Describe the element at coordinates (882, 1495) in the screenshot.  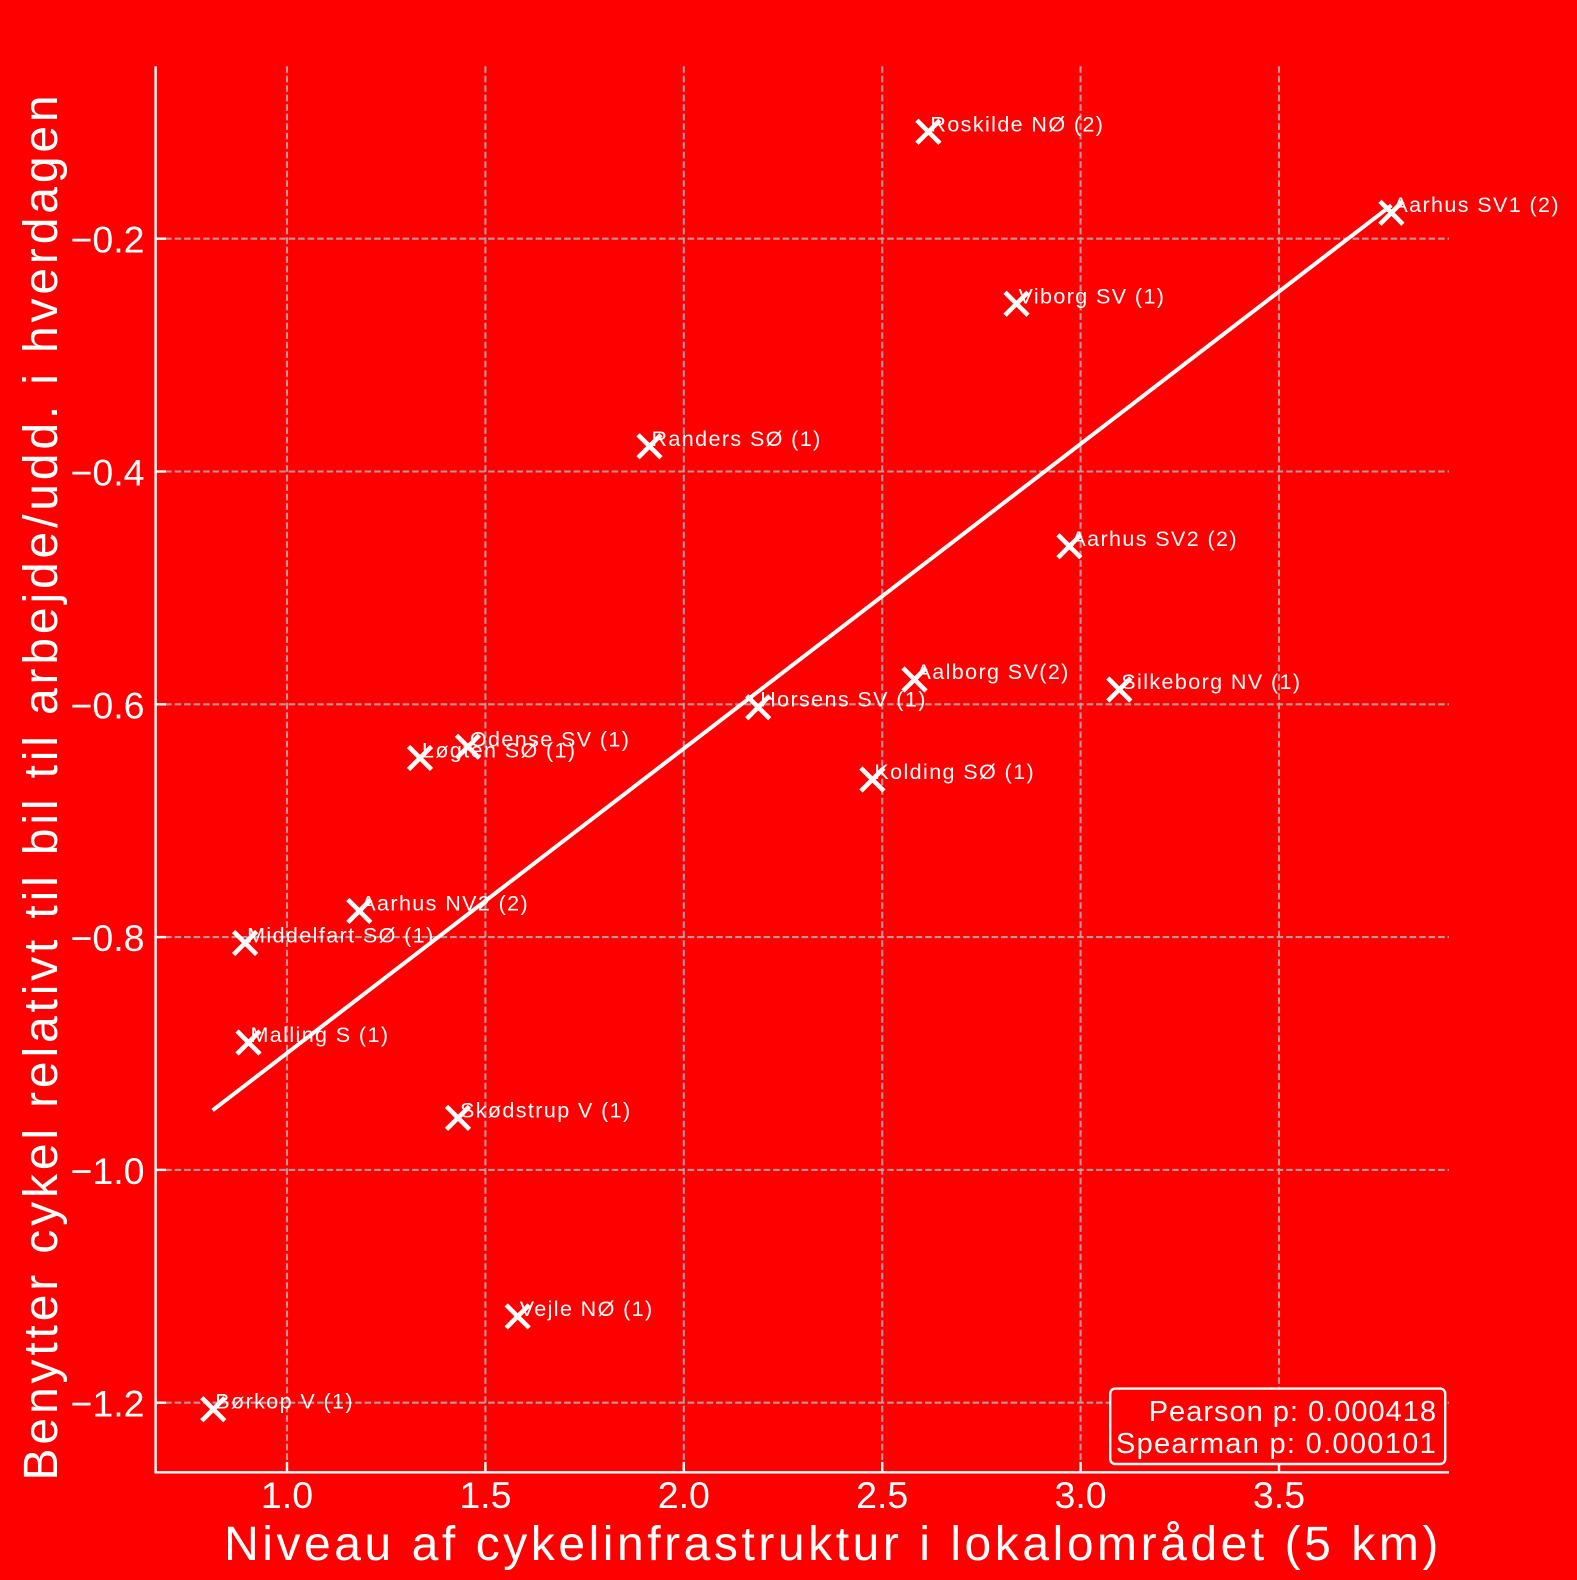
I see `svg-text: 2.5` at that location.